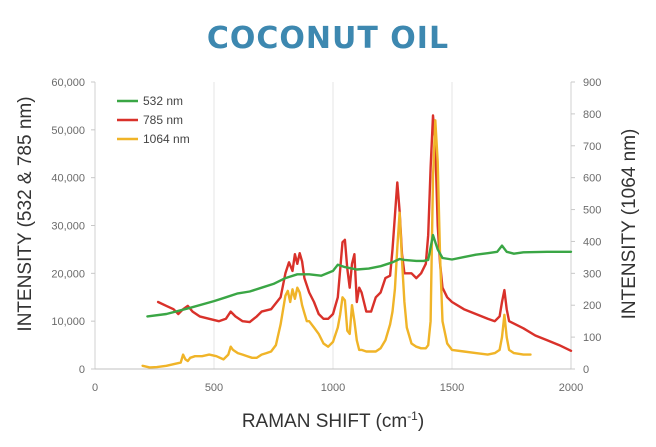 The height and width of the screenshot is (447, 656). Describe the element at coordinates (592, 211) in the screenshot. I see `y-right-tick-label: 500` at that location.